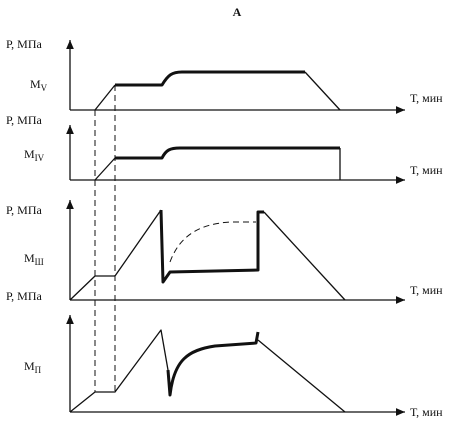 This screenshot has height=427, width=475. I want to click on curve-label: MШ, so click(34, 259).